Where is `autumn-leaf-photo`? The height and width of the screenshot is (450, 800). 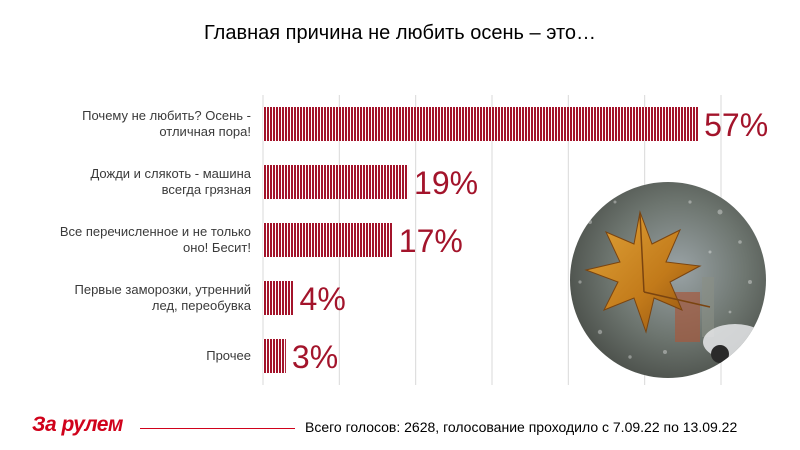 autumn-leaf-photo is located at coordinates (668, 280).